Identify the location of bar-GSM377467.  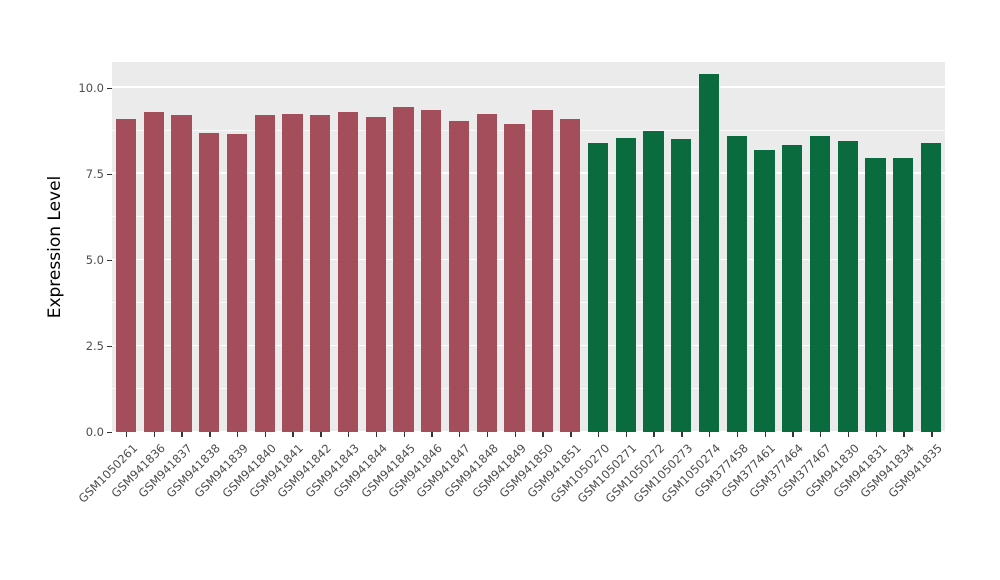
(820, 284).